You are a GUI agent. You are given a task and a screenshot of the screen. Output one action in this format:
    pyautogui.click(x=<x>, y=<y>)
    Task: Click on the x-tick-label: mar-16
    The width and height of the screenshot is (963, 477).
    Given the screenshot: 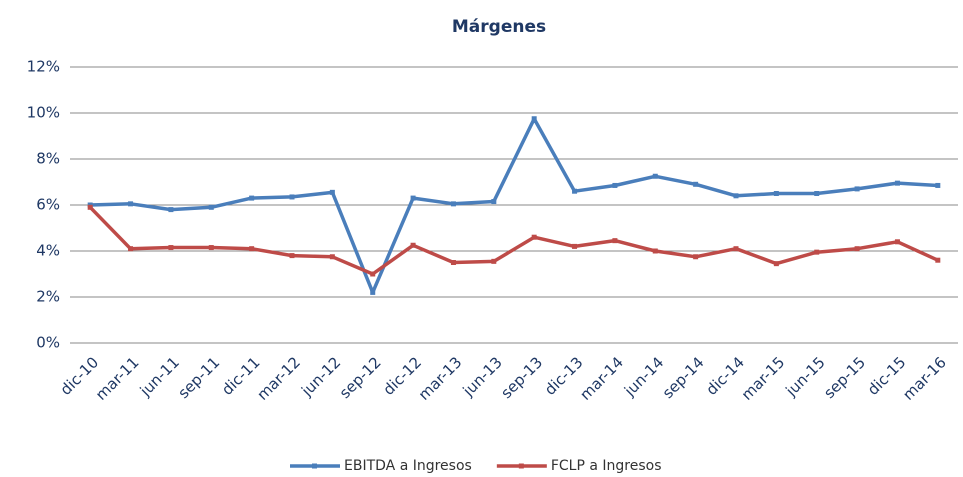 What is the action you would take?
    pyautogui.click(x=924, y=378)
    